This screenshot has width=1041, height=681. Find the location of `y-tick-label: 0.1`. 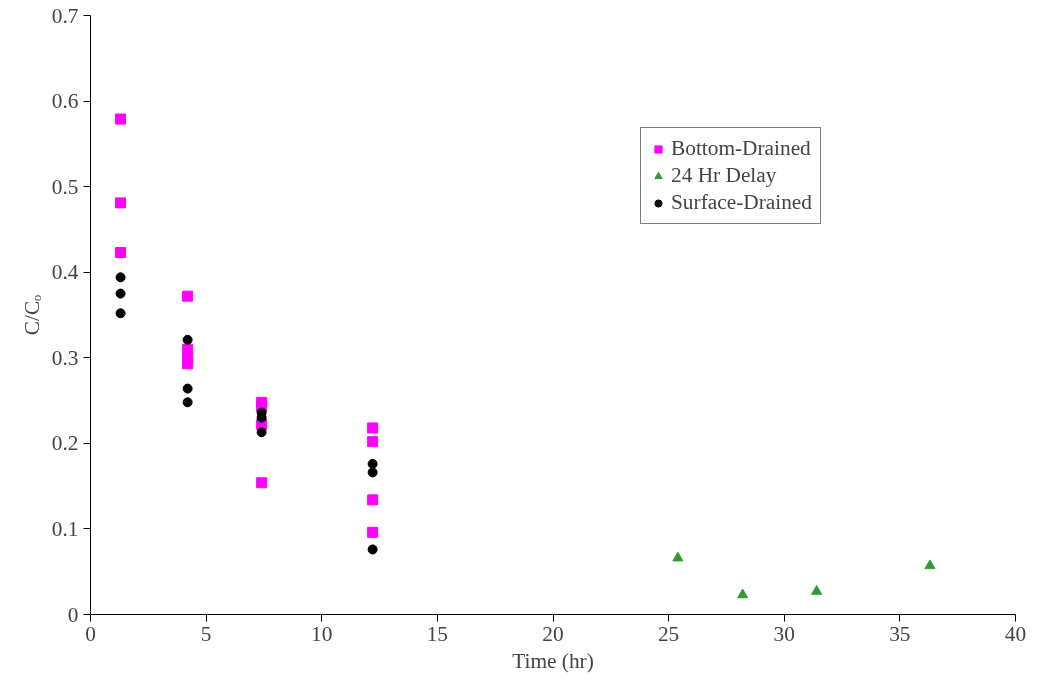

y-tick-label: 0.1 is located at coordinates (65, 528).